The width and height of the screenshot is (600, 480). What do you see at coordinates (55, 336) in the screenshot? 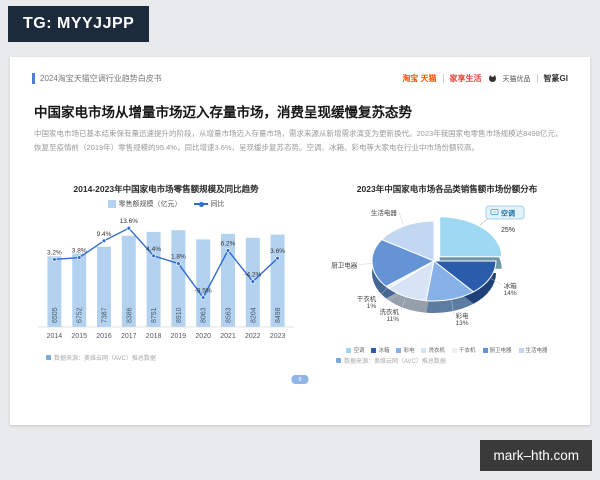
I see `x-tick: 2014` at bounding box center [55, 336].